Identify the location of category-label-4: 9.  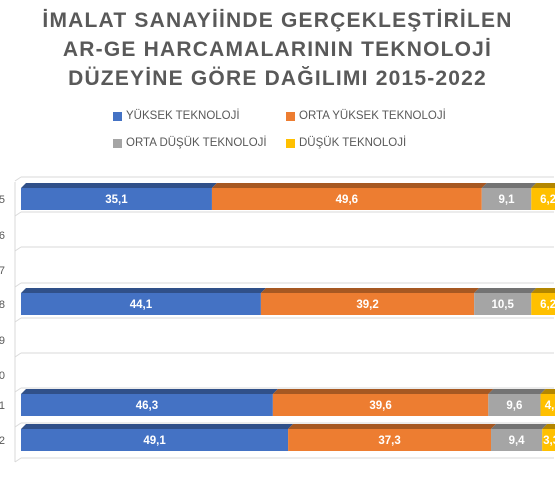
(2, 341).